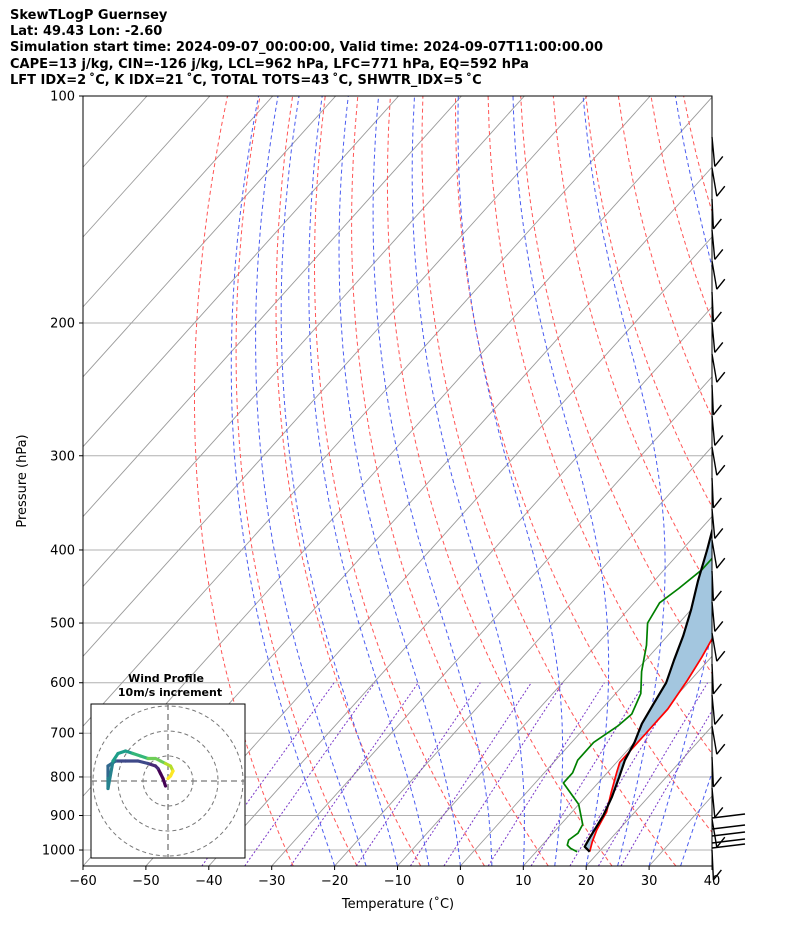 The width and height of the screenshot is (794, 937). What do you see at coordinates (62, 323) in the screenshot?
I see `y-tick-label: 200` at bounding box center [62, 323].